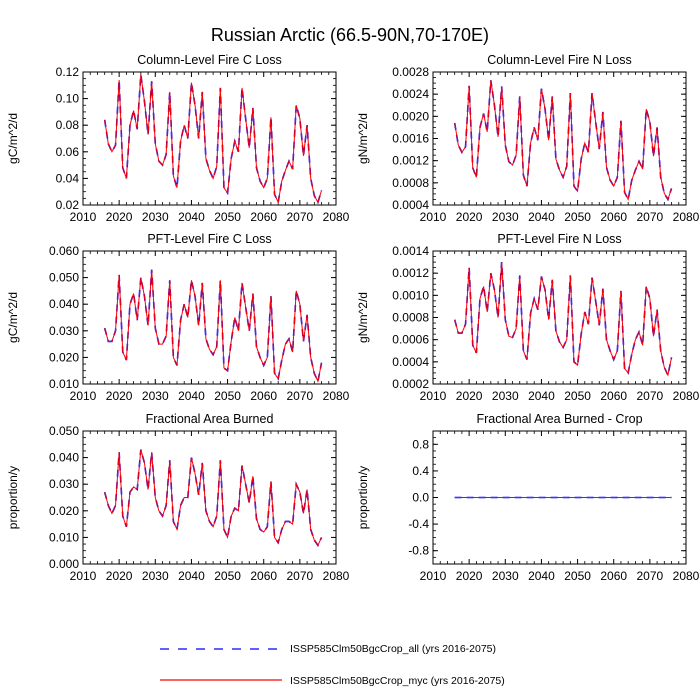 This screenshot has width=700, height=700. I want to click on legend-label-all: ISSP585Clm50BgcCrop_all (yrs 2016-2075), so click(393, 649).